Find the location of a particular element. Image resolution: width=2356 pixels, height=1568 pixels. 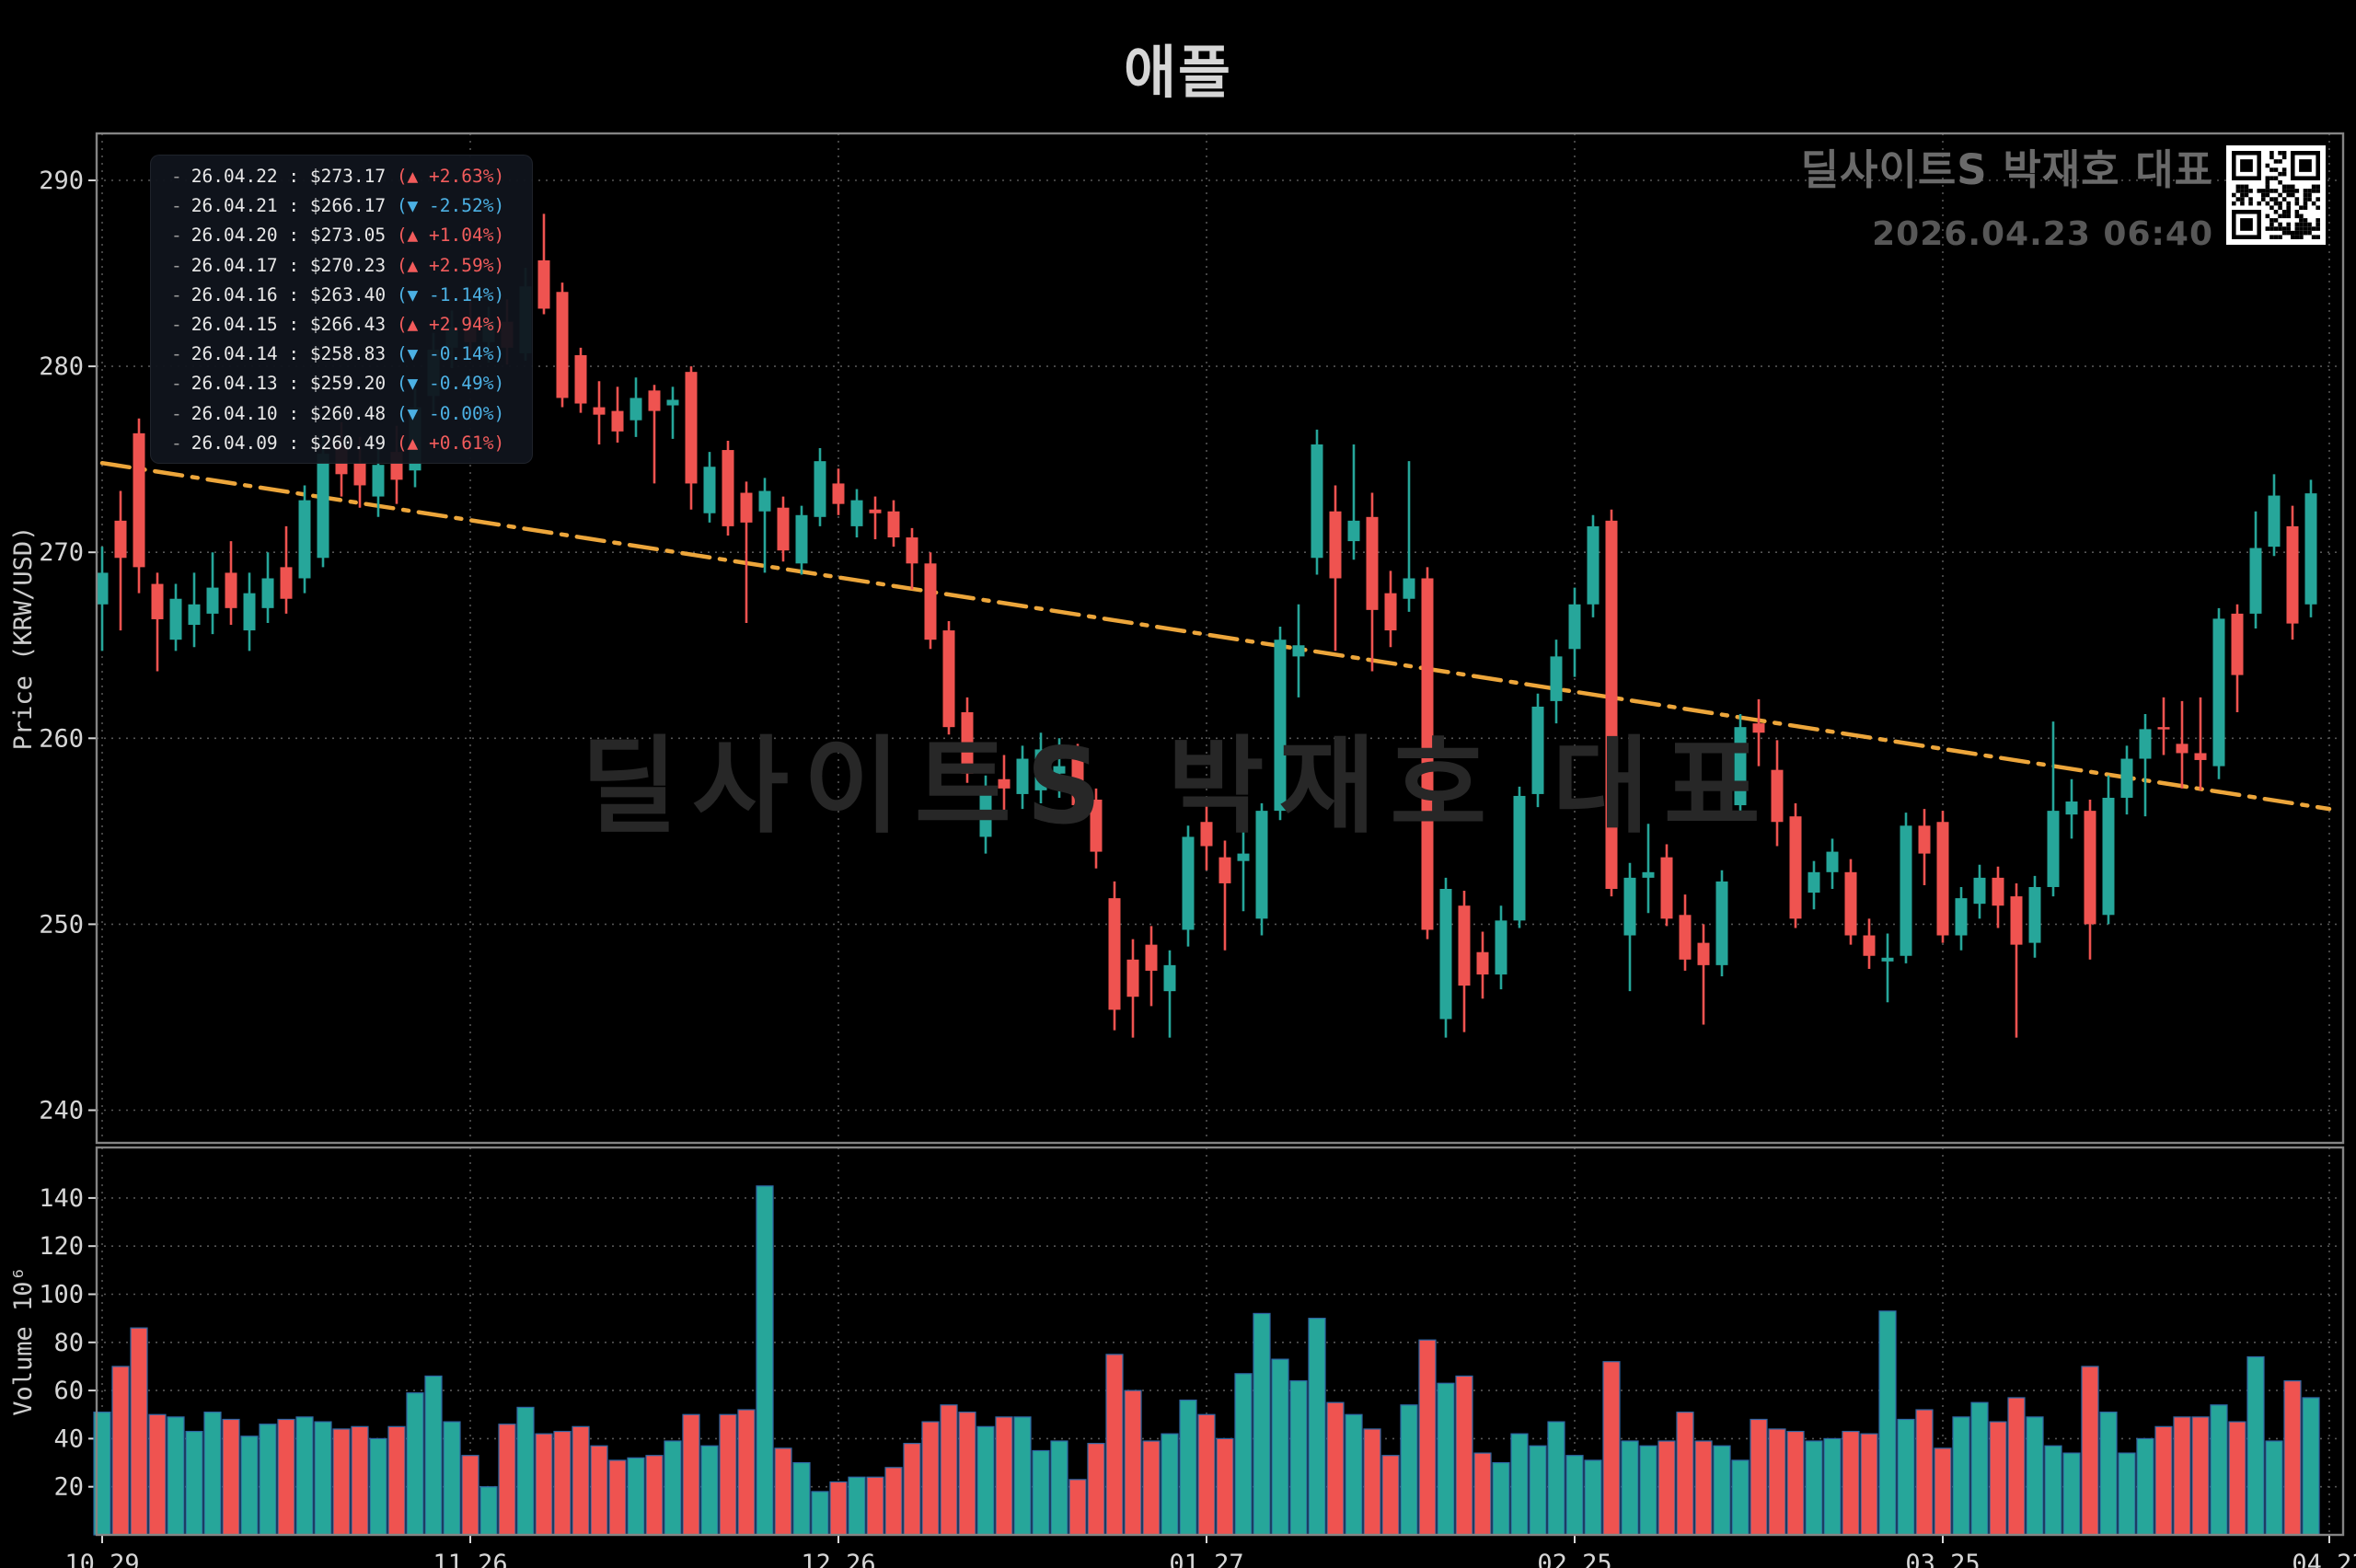

legend-change-up: (▲ +1.04%) is located at coordinates (450, 236).